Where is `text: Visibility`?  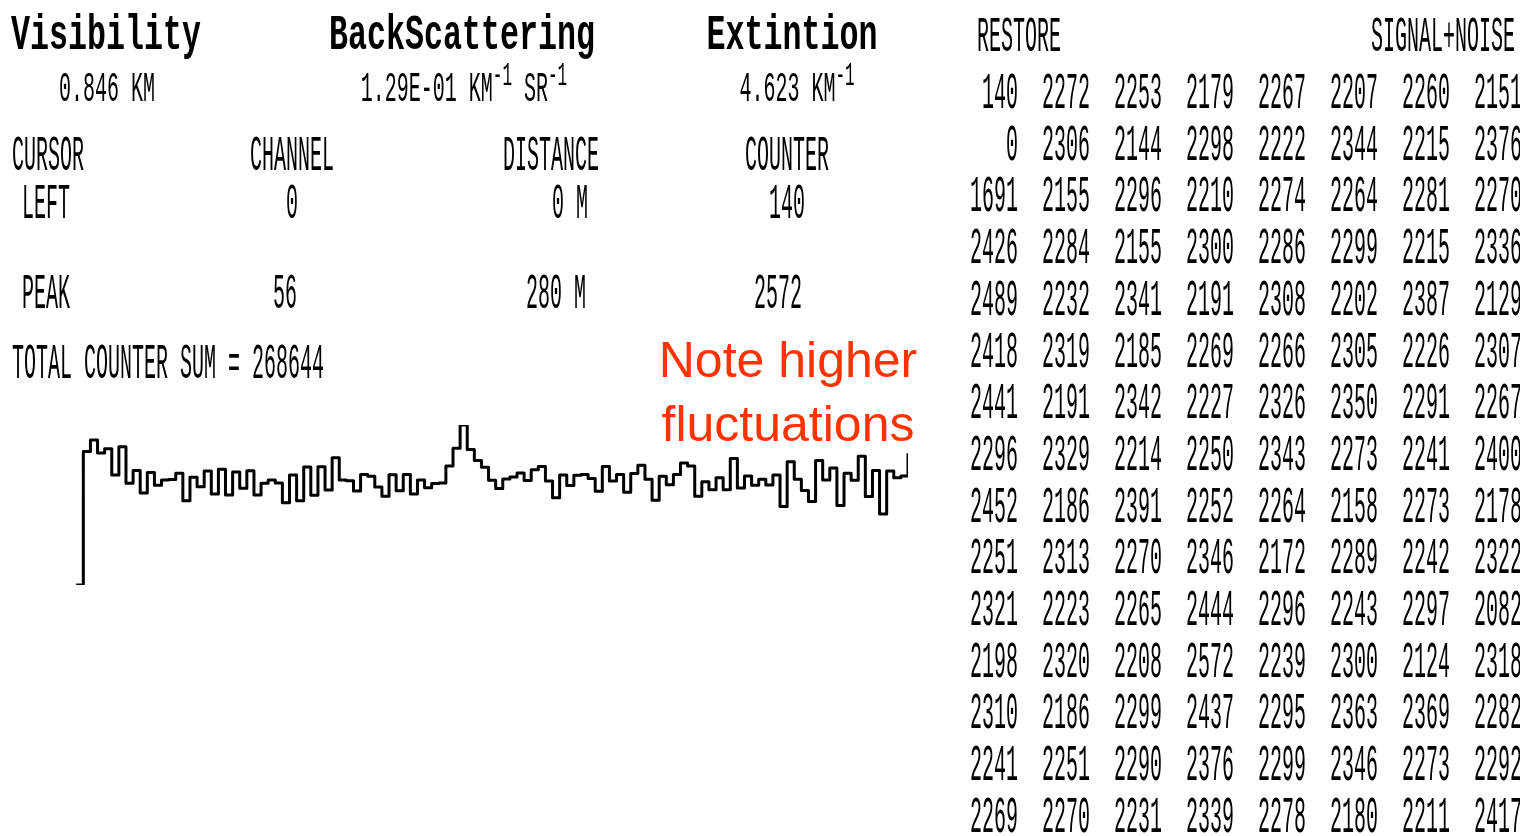
text: Visibility is located at coordinates (106, 35).